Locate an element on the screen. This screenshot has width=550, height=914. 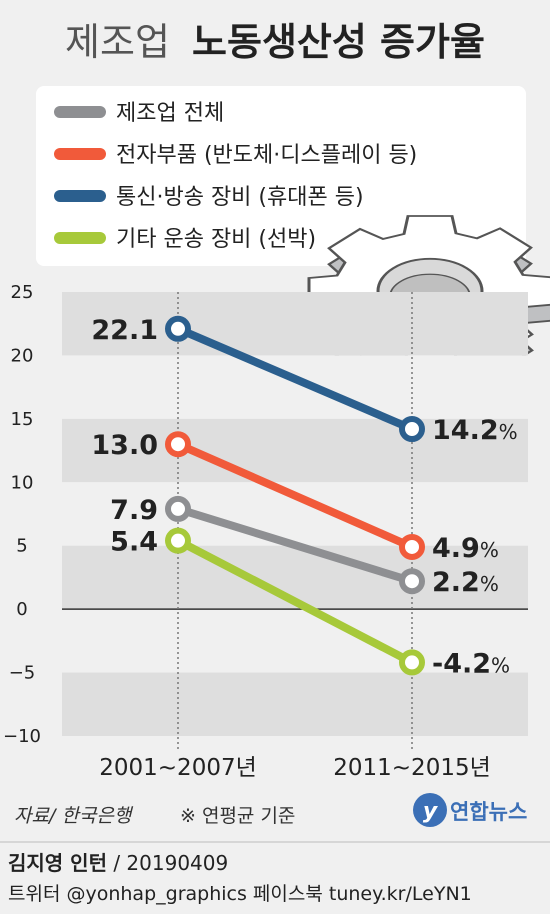
legend-label: 제조업 전체 is located at coordinates (170, 113).